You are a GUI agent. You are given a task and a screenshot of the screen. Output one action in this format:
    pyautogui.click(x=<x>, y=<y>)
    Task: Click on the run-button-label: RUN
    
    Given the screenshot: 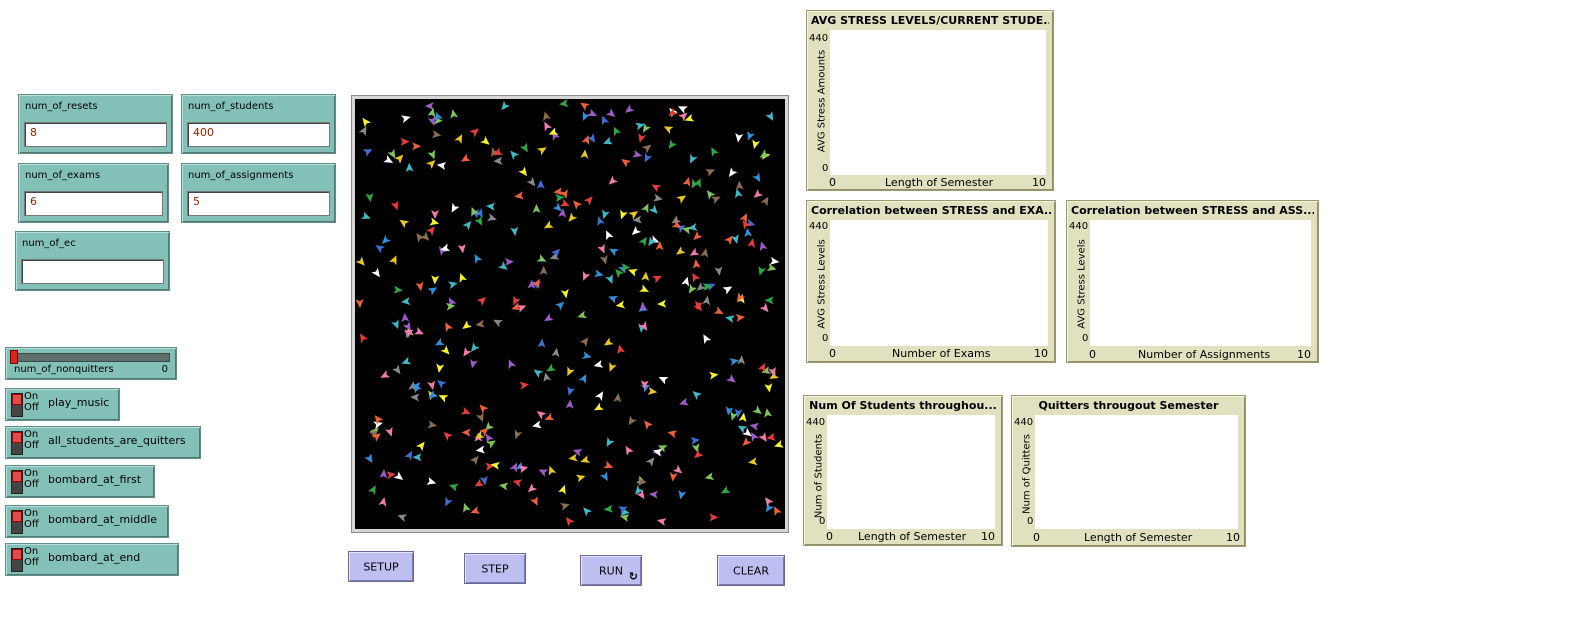 What is the action you would take?
    pyautogui.click(x=611, y=570)
    